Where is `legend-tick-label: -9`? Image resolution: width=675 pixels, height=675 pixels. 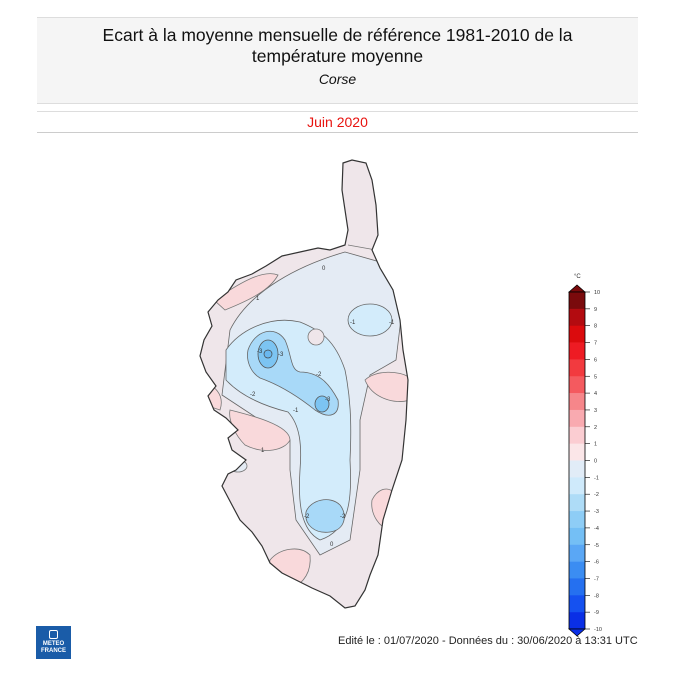 legend-tick-label: -9 is located at coordinates (596, 613).